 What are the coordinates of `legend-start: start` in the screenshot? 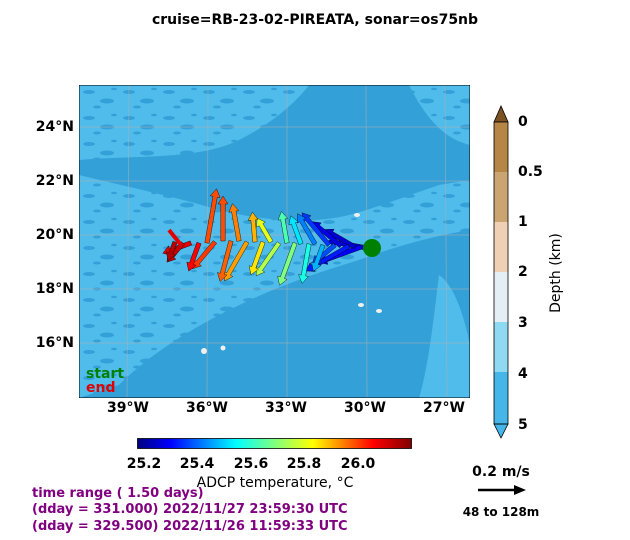 It's located at (105, 374).